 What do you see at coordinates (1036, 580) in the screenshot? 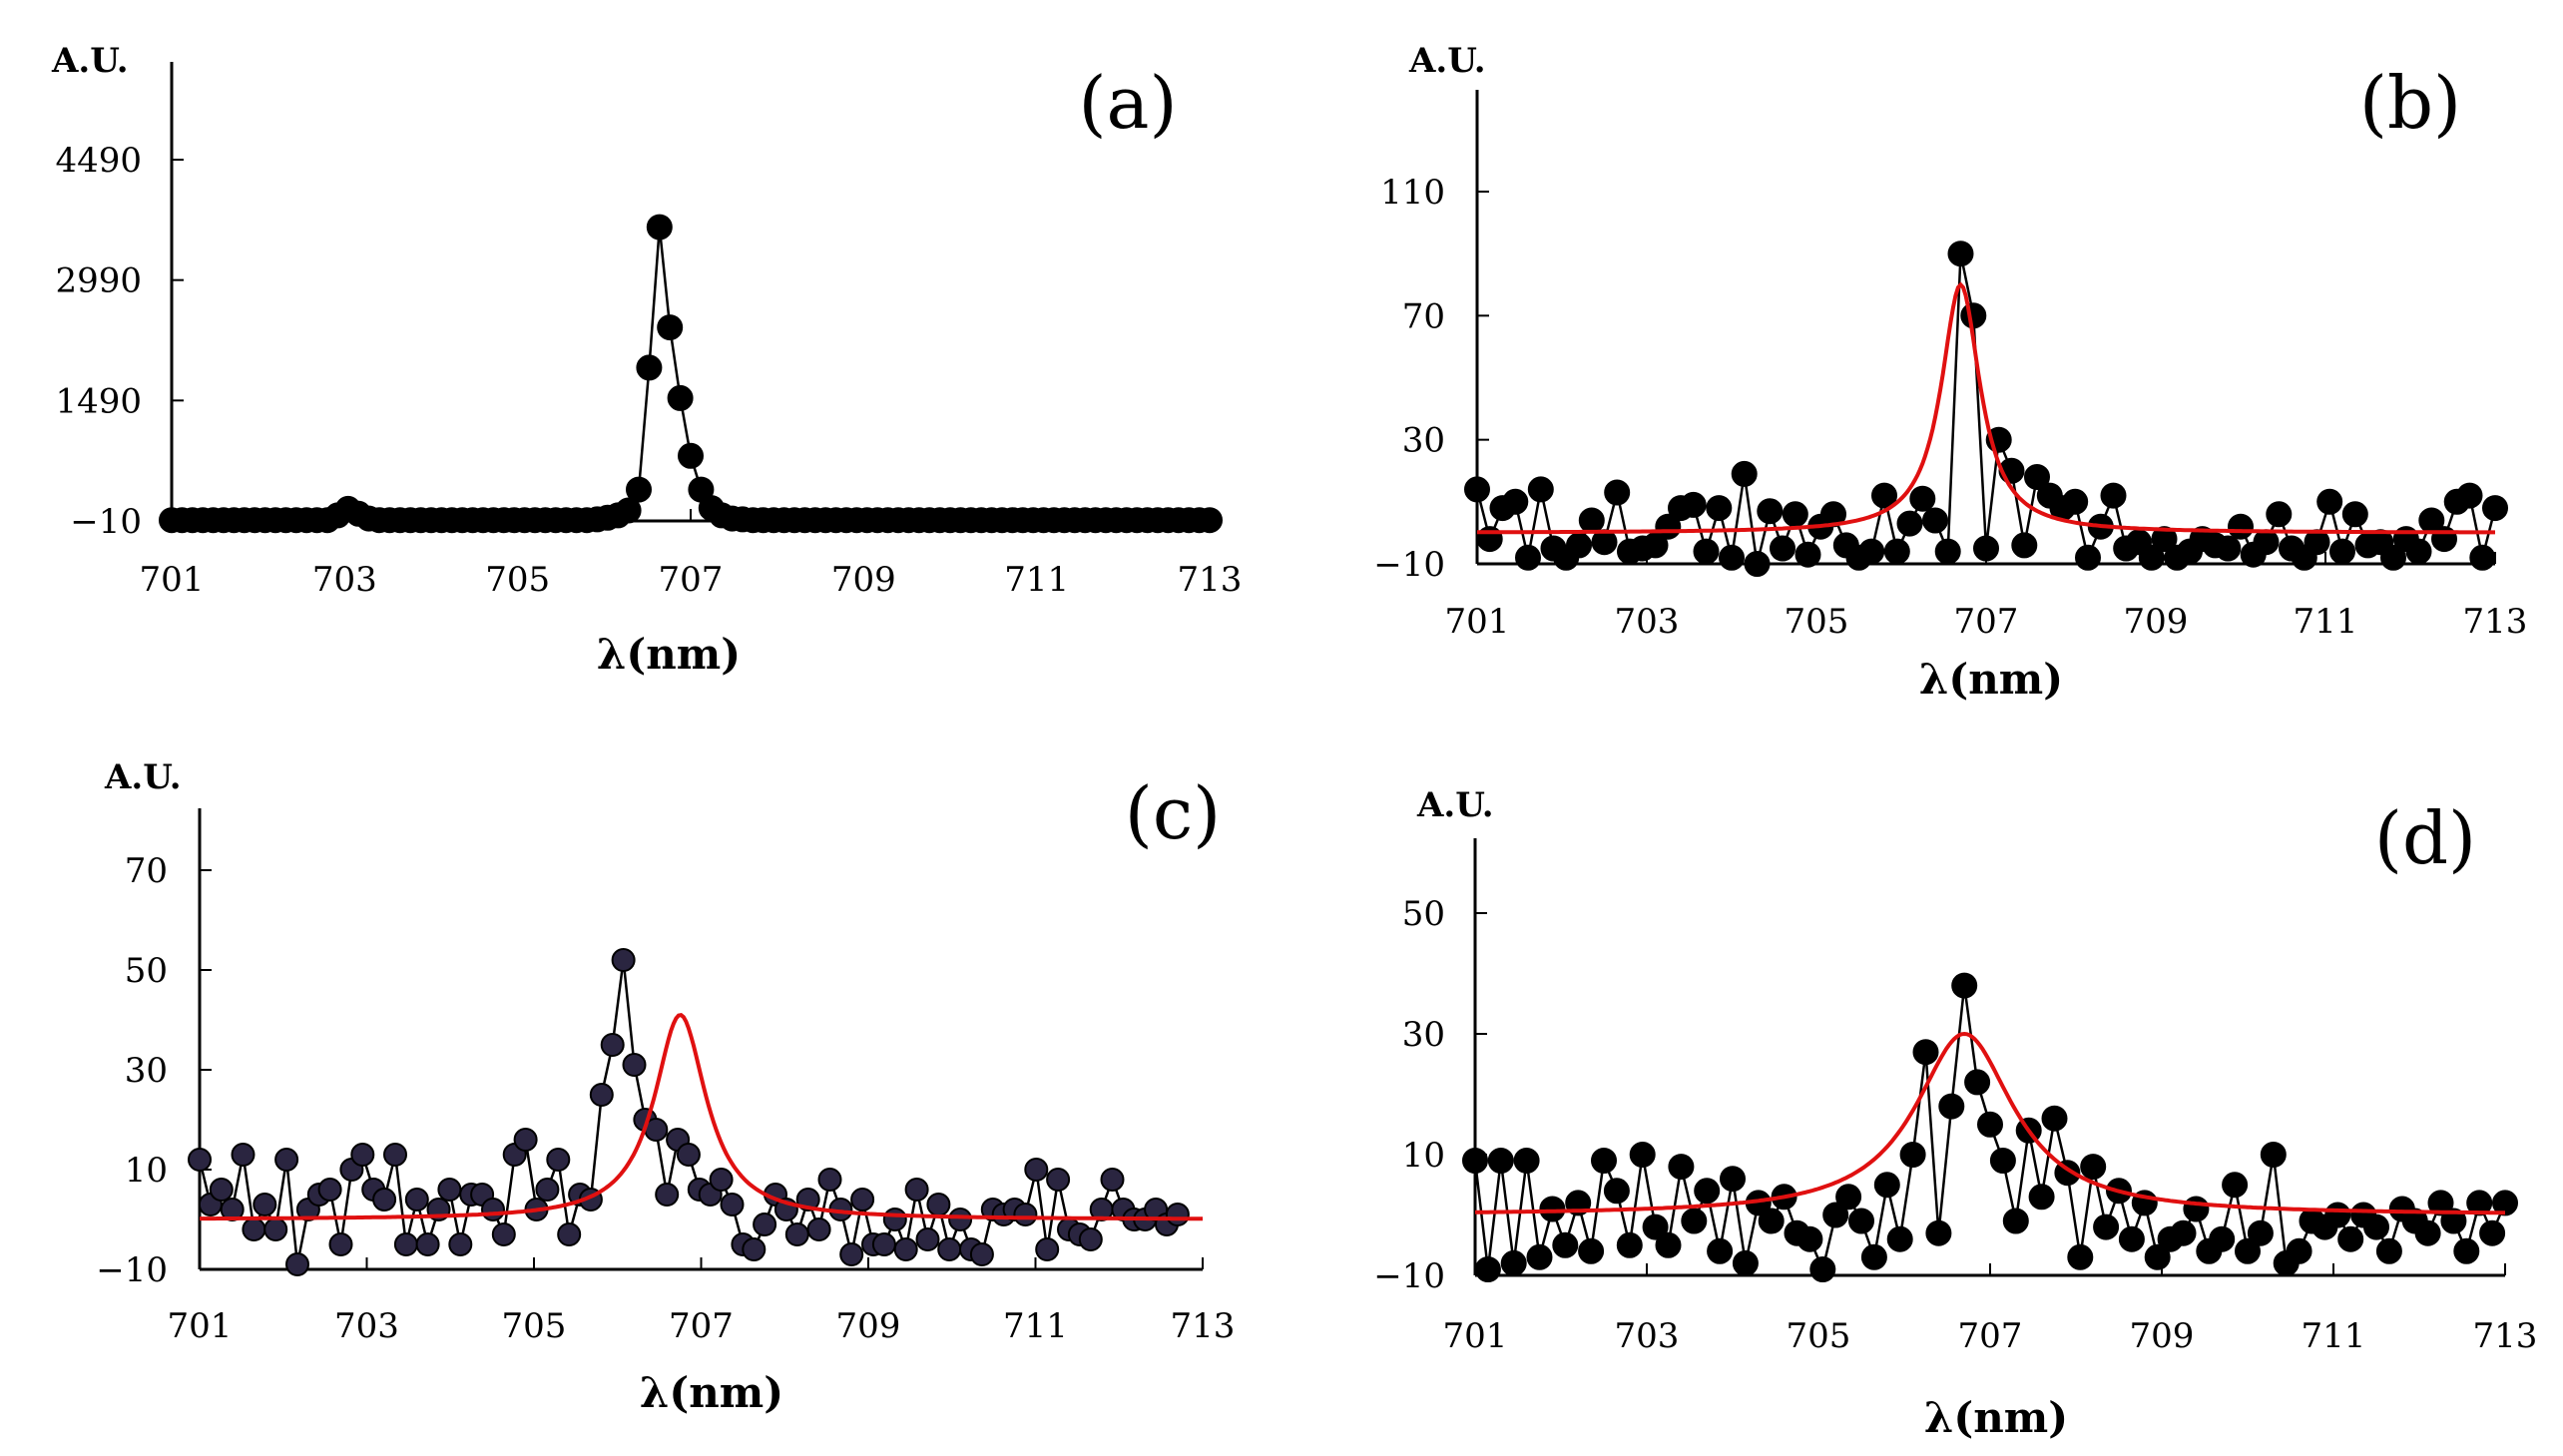
I see `x-tick-label: 711` at bounding box center [1036, 580].